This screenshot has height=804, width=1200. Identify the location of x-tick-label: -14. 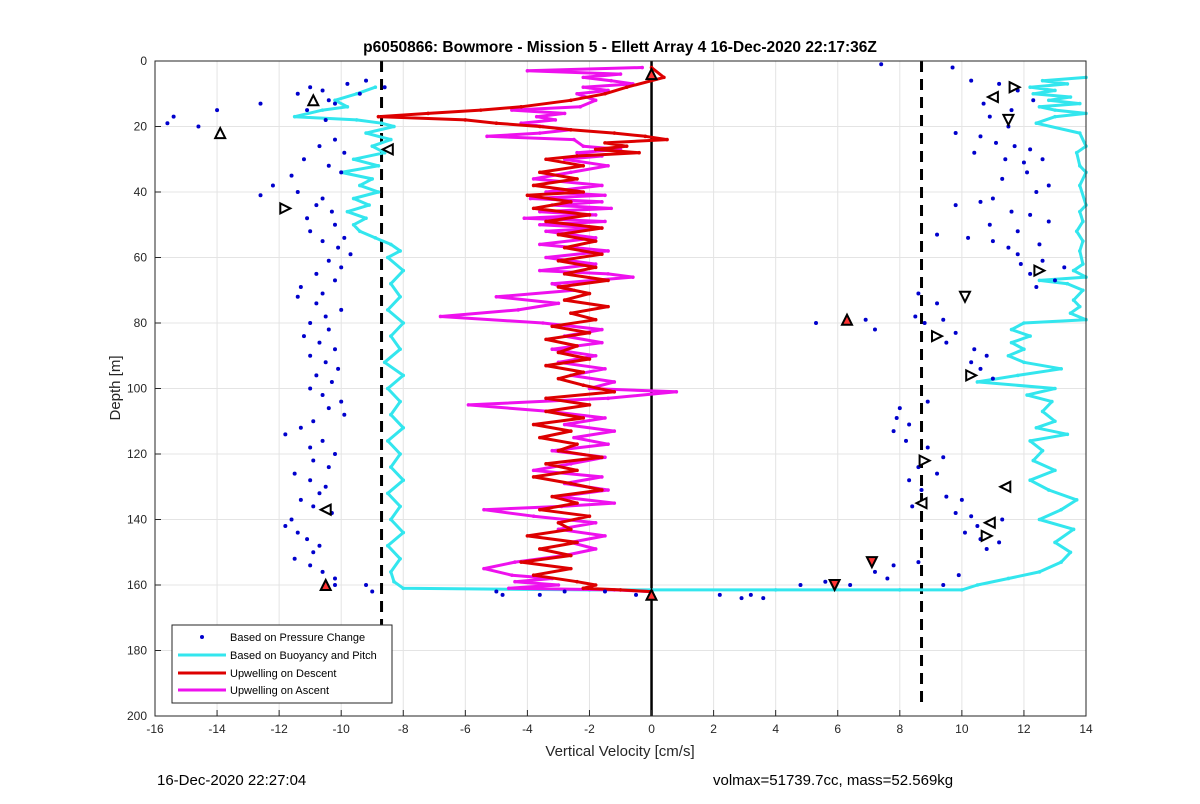
(217, 729).